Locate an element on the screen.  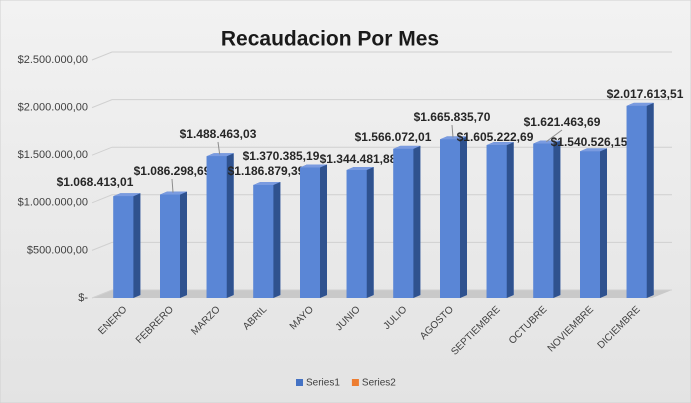
data-label: $1.540.526,15 is located at coordinates (589, 142).